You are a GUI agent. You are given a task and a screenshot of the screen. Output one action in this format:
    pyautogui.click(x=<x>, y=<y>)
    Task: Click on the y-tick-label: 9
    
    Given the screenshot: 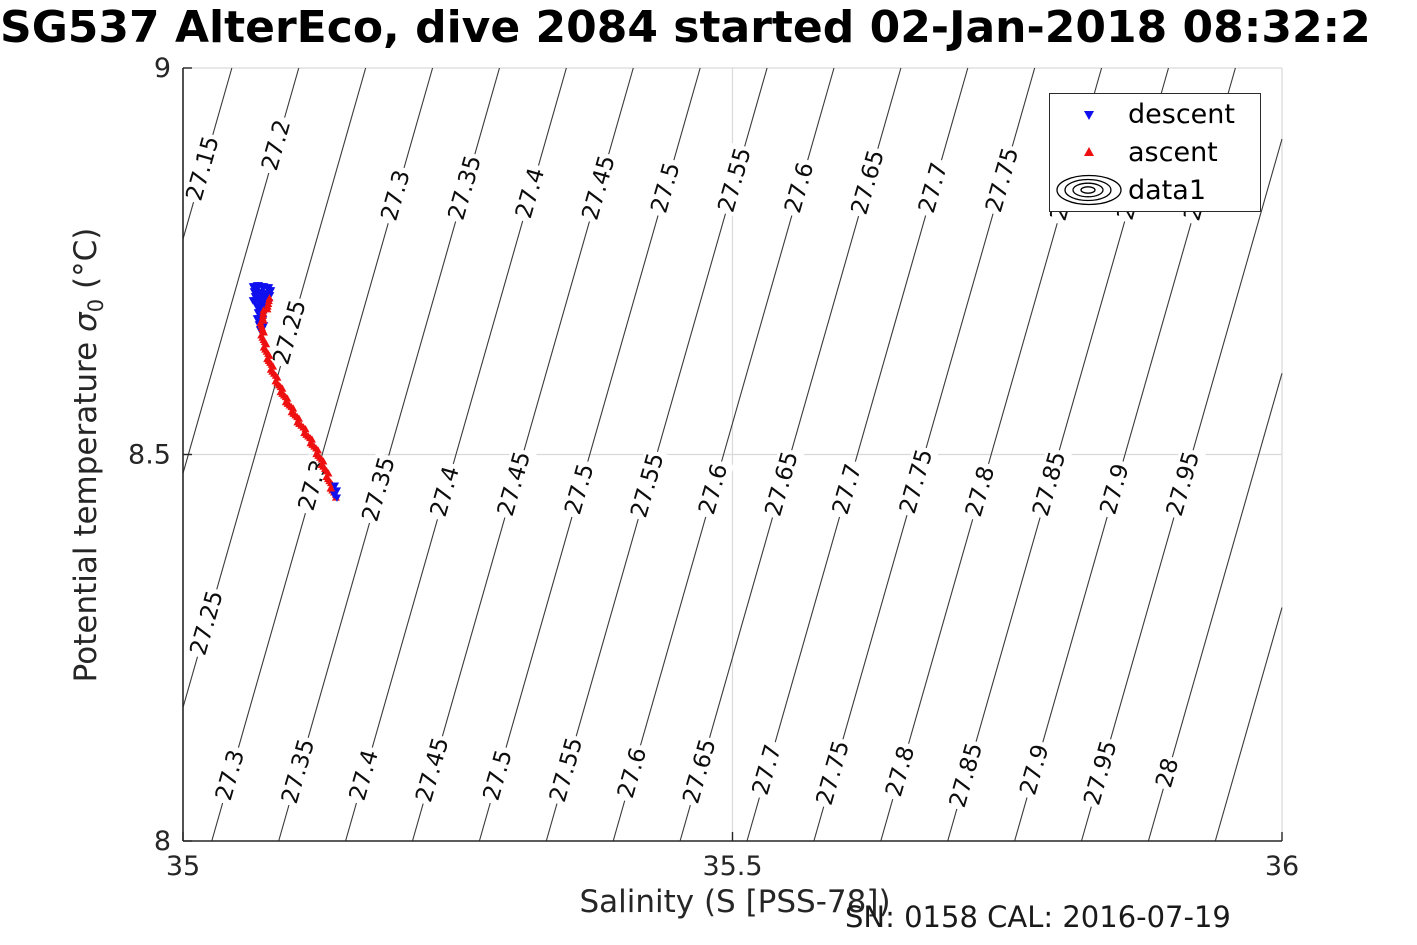 What is the action you would take?
    pyautogui.click(x=162, y=68)
    